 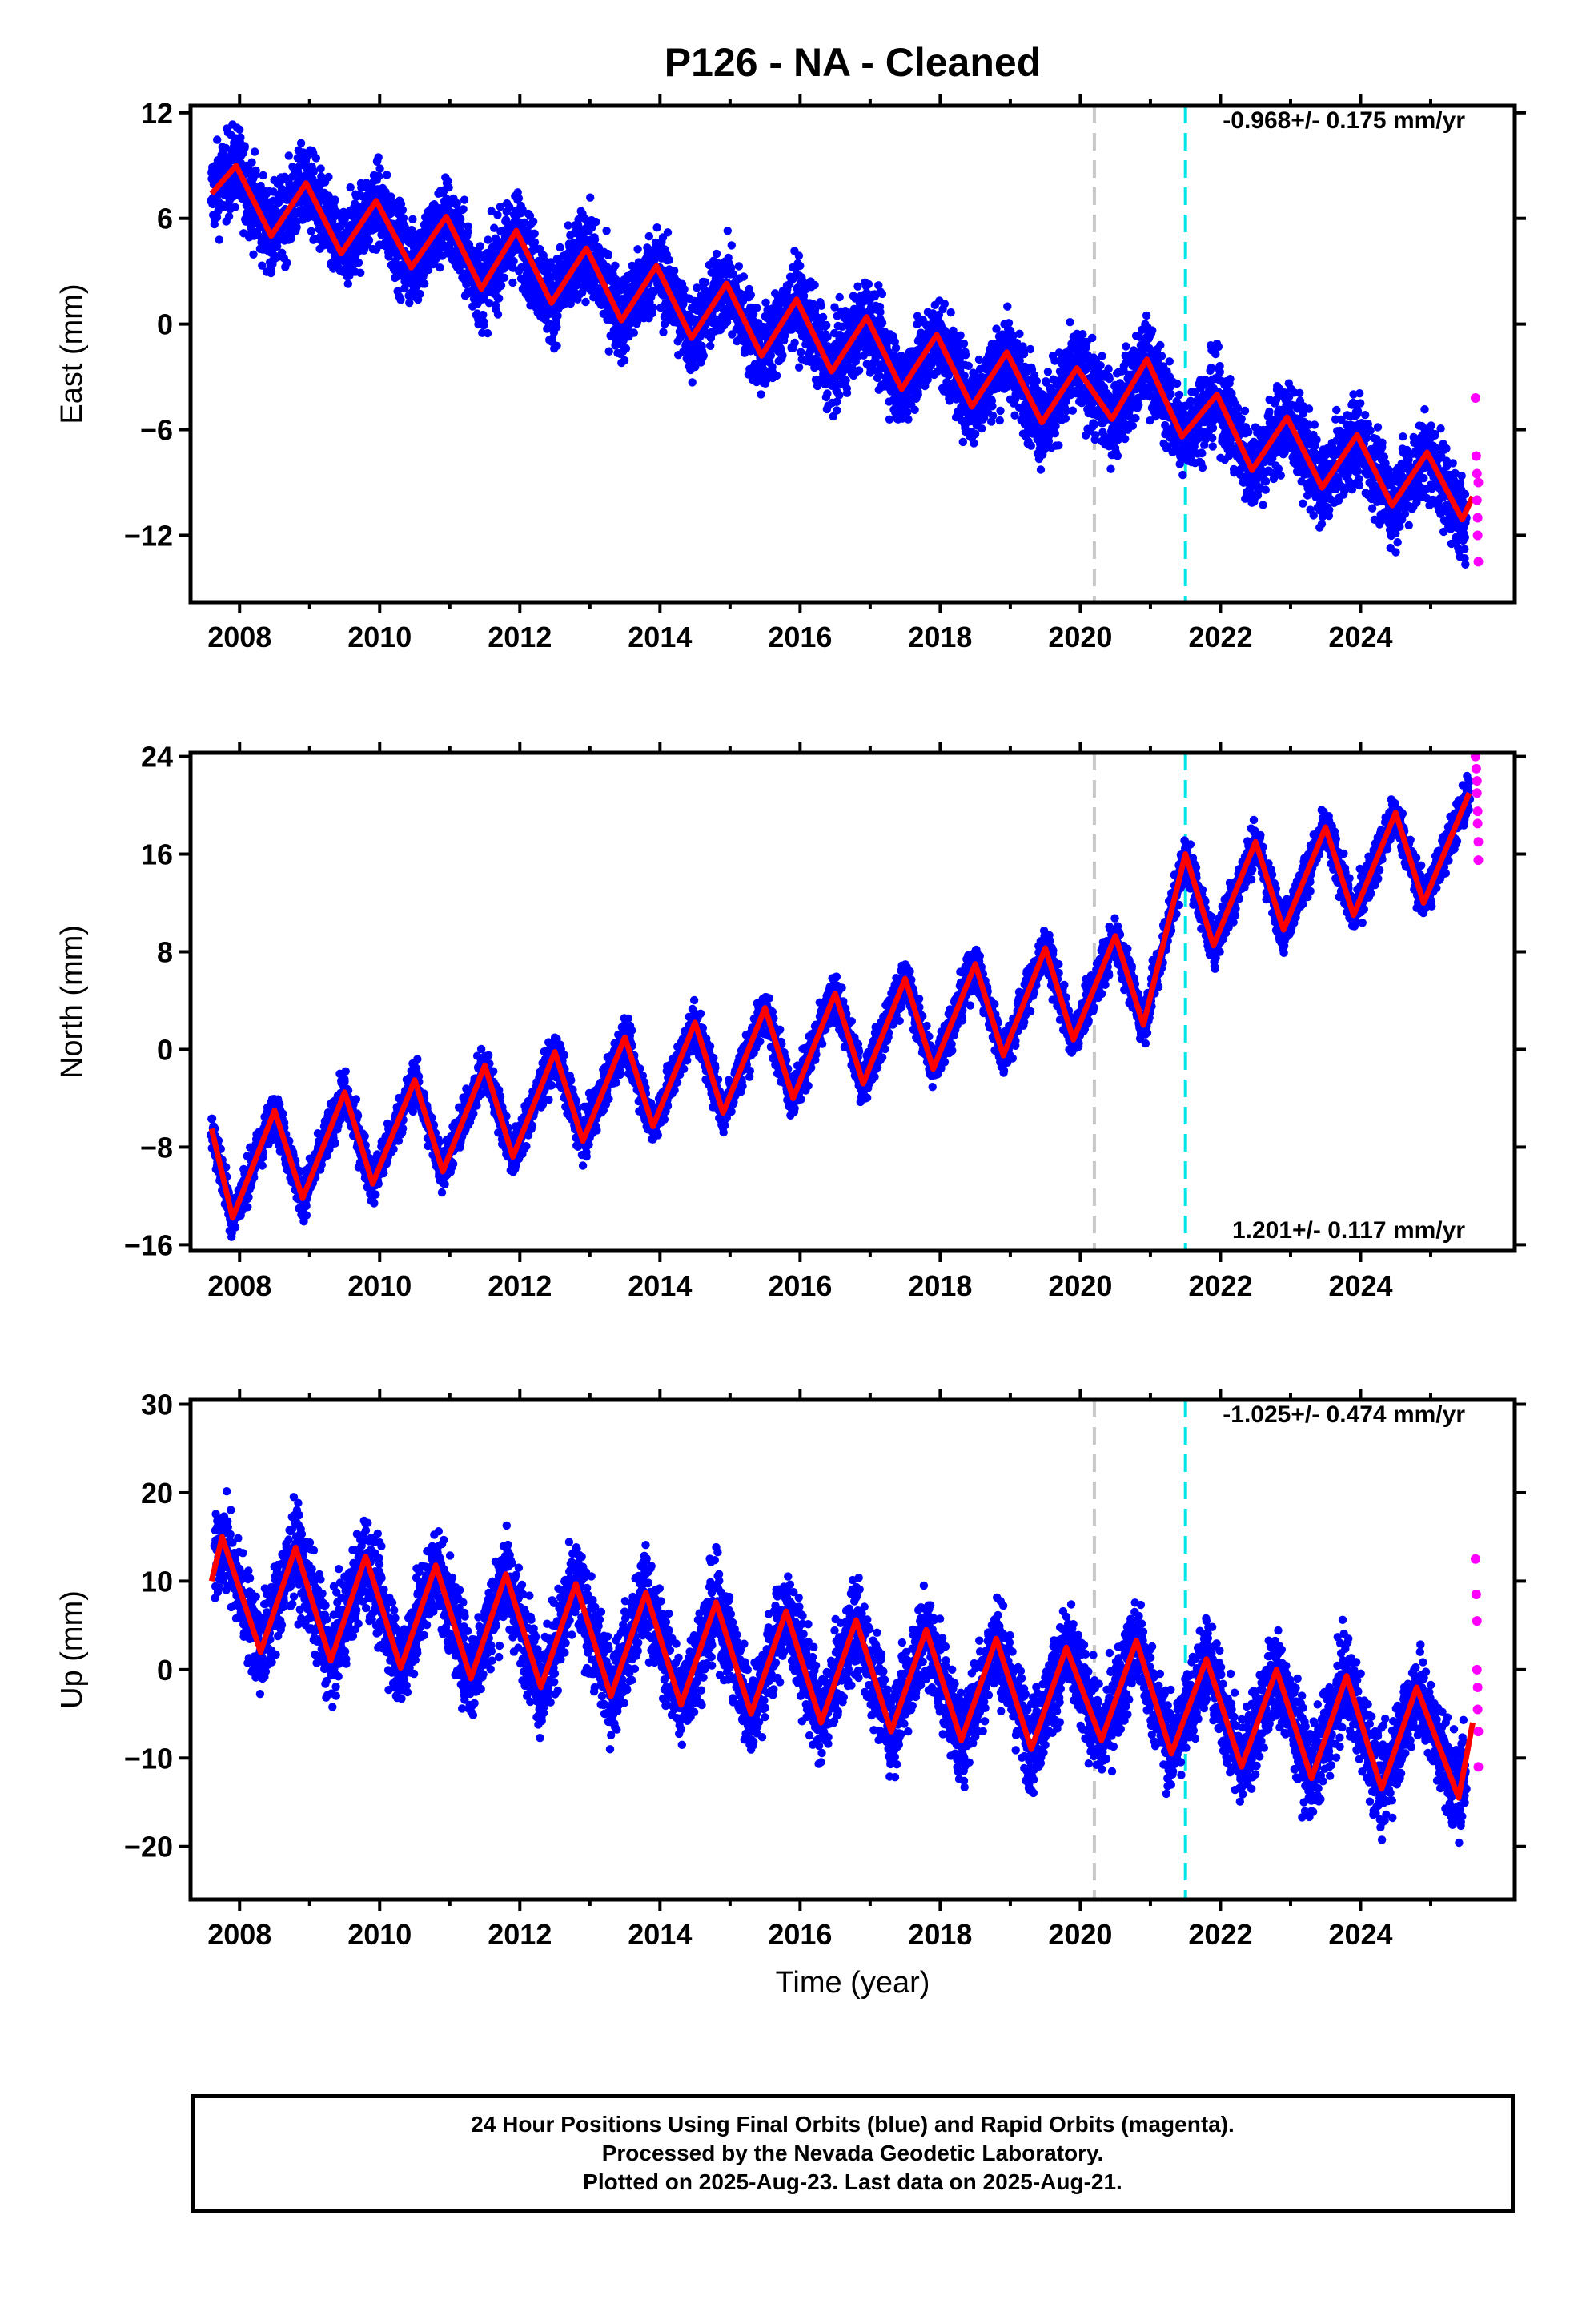 I want to click on figure-title: P126 - NA - Cleaned, so click(x=853, y=62).